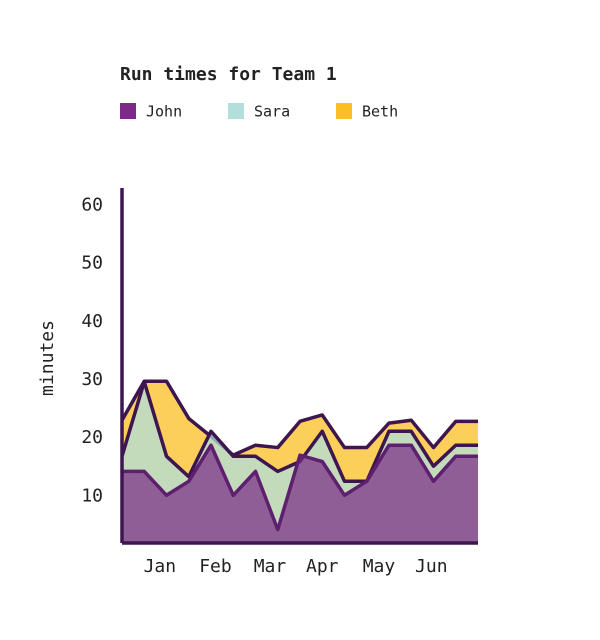 This screenshot has height=640, width=600. What do you see at coordinates (272, 112) in the screenshot?
I see `legend-label: Sara` at bounding box center [272, 112].